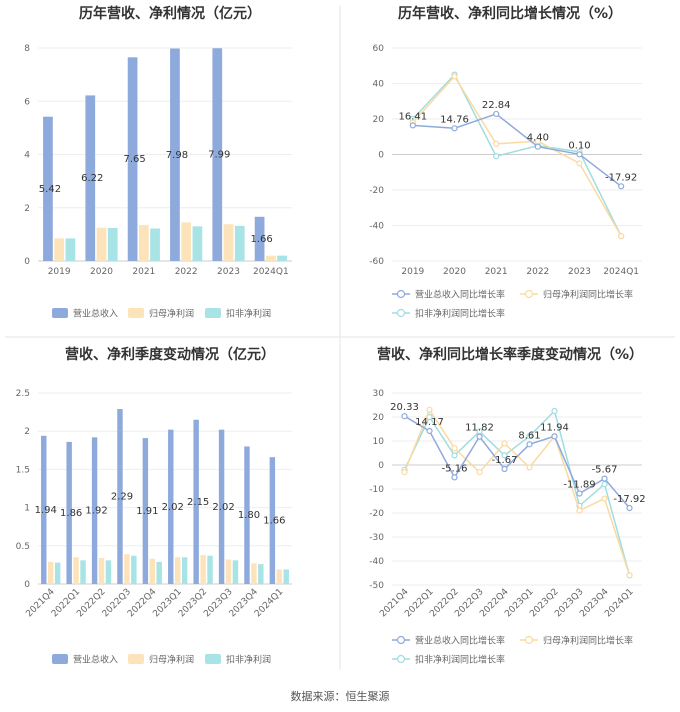  What do you see at coordinates (235, 572) in the screenshot?
I see `bar-3-2023Q3` at bounding box center [235, 572].